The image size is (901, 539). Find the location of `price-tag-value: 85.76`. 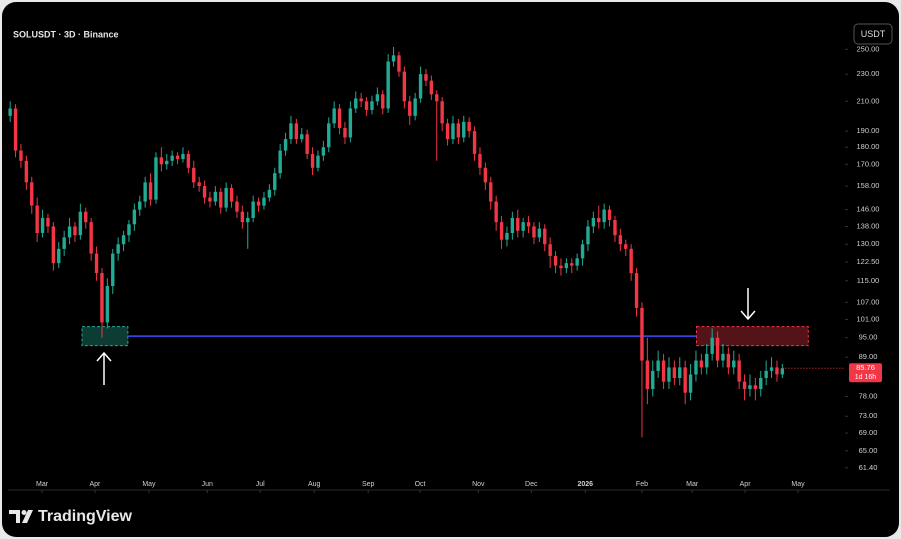

price-tag-value: 85.76 is located at coordinates (865, 367).